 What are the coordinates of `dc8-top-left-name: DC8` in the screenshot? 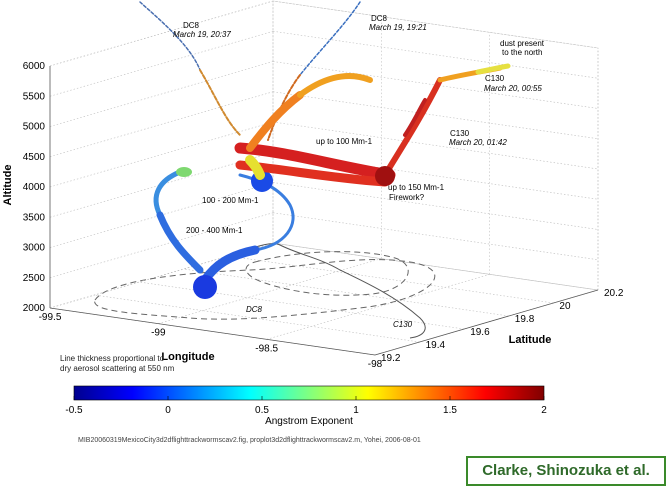 It's located at (191, 25).